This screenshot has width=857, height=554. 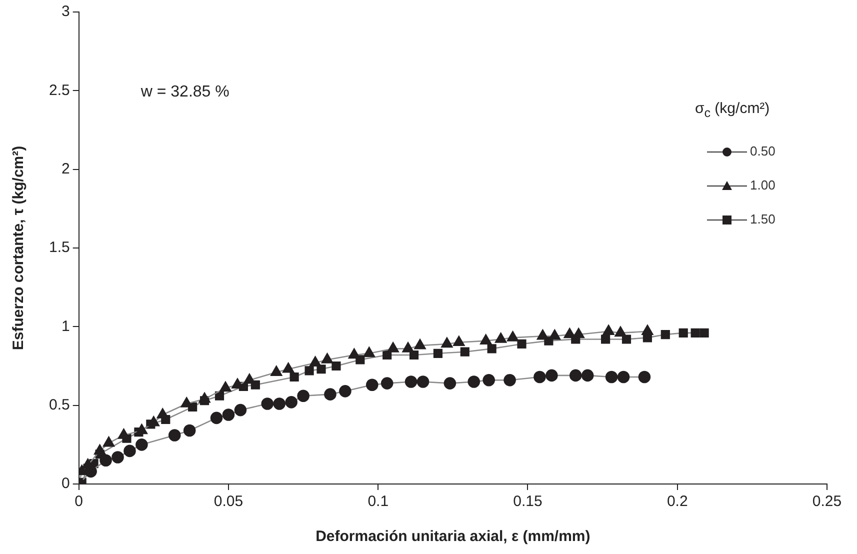 I want to click on x-tick-label: 0.25, so click(x=827, y=501).